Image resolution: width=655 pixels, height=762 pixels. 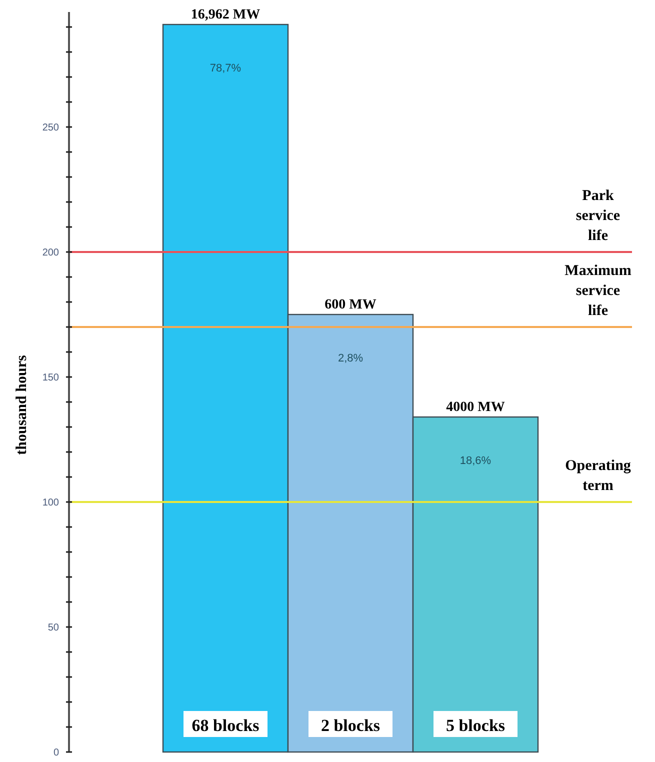 What do you see at coordinates (54, 628) in the screenshot?
I see `y-tick-label: 50` at bounding box center [54, 628].